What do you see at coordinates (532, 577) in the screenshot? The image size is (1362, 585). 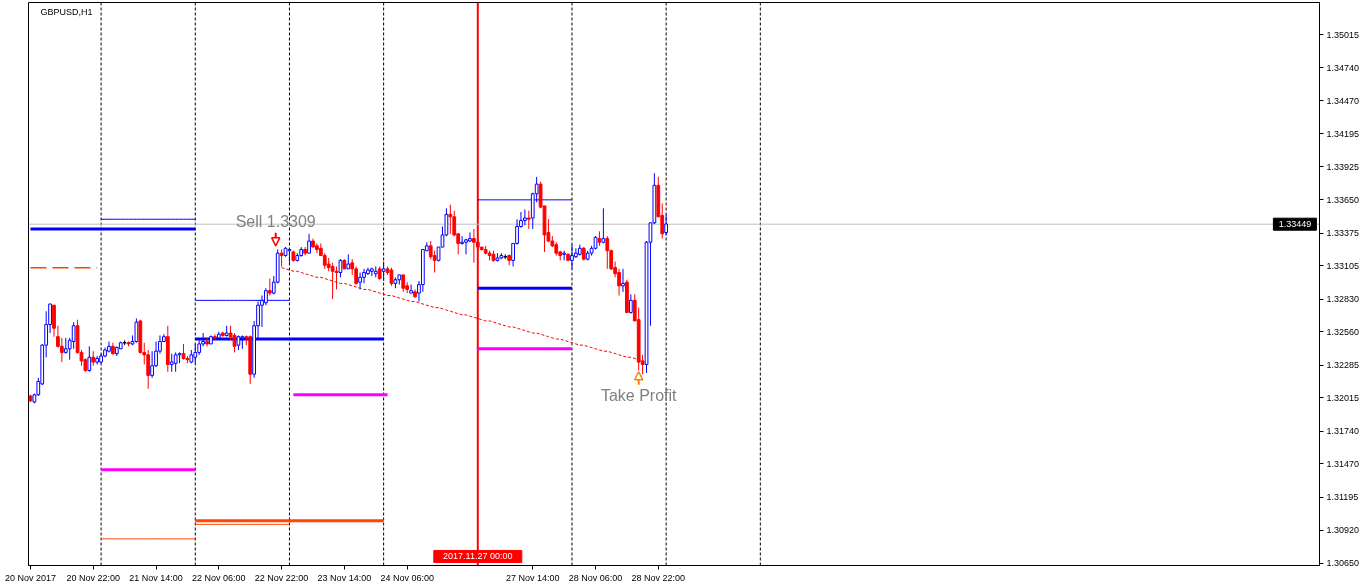 I see `x-tick-label: 27 Nov 14:00` at bounding box center [532, 577].